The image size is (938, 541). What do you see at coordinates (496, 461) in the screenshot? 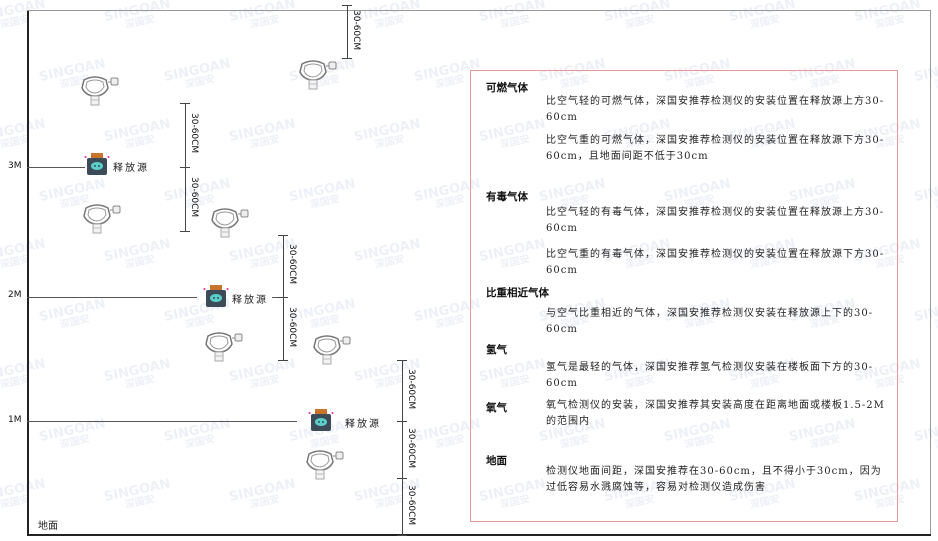
I see `section-title-ground: 地面` at bounding box center [496, 461].